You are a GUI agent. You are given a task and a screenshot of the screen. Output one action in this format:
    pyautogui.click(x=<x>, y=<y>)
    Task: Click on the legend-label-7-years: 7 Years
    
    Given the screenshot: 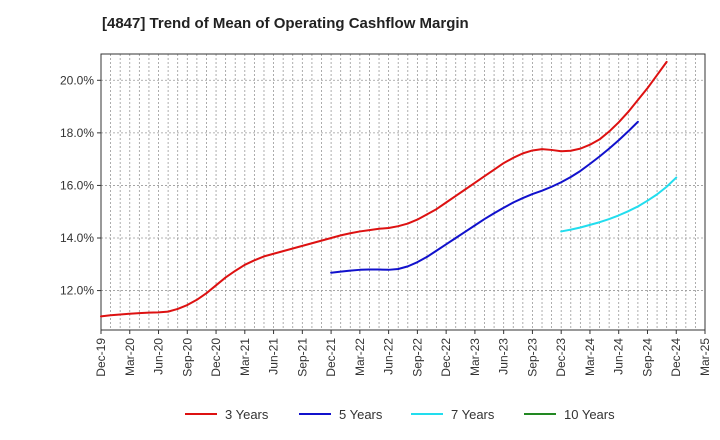 What is the action you would take?
    pyautogui.click(x=473, y=414)
    